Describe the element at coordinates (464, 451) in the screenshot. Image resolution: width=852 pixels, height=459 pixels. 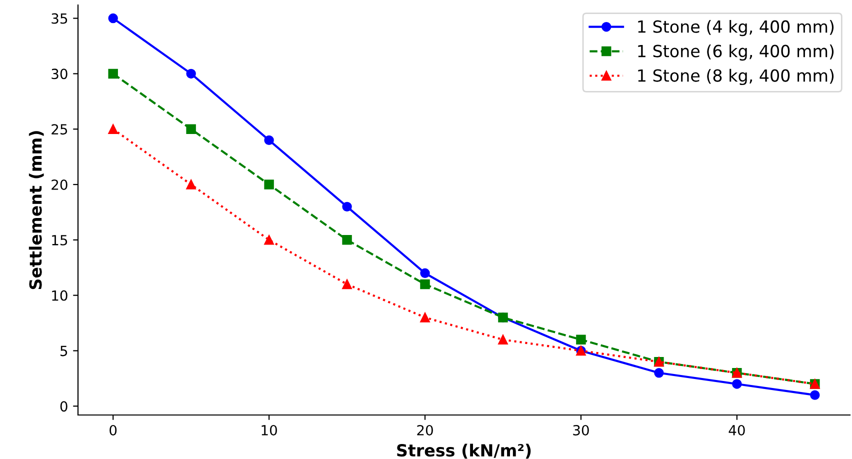
I see `x-axis-title: Stress (kN/m²)` at that location.